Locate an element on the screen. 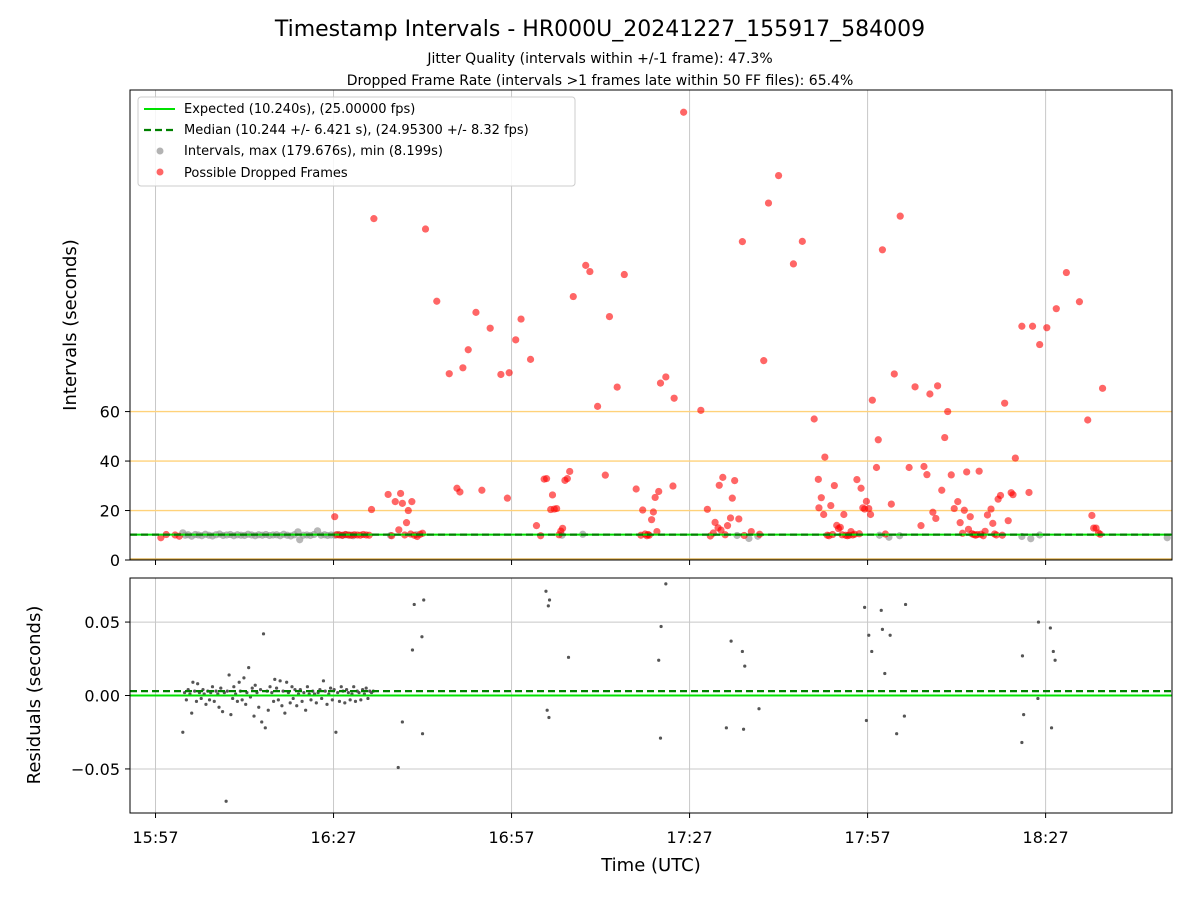 Image resolution: width=1200 pixels, height=900 pixels. interval-point is located at coordinates (1031, 539).